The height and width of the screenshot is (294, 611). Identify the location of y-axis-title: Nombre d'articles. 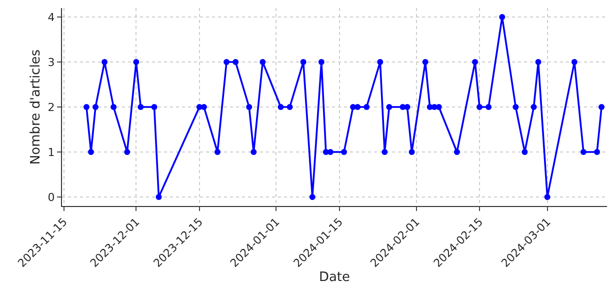
(36, 107).